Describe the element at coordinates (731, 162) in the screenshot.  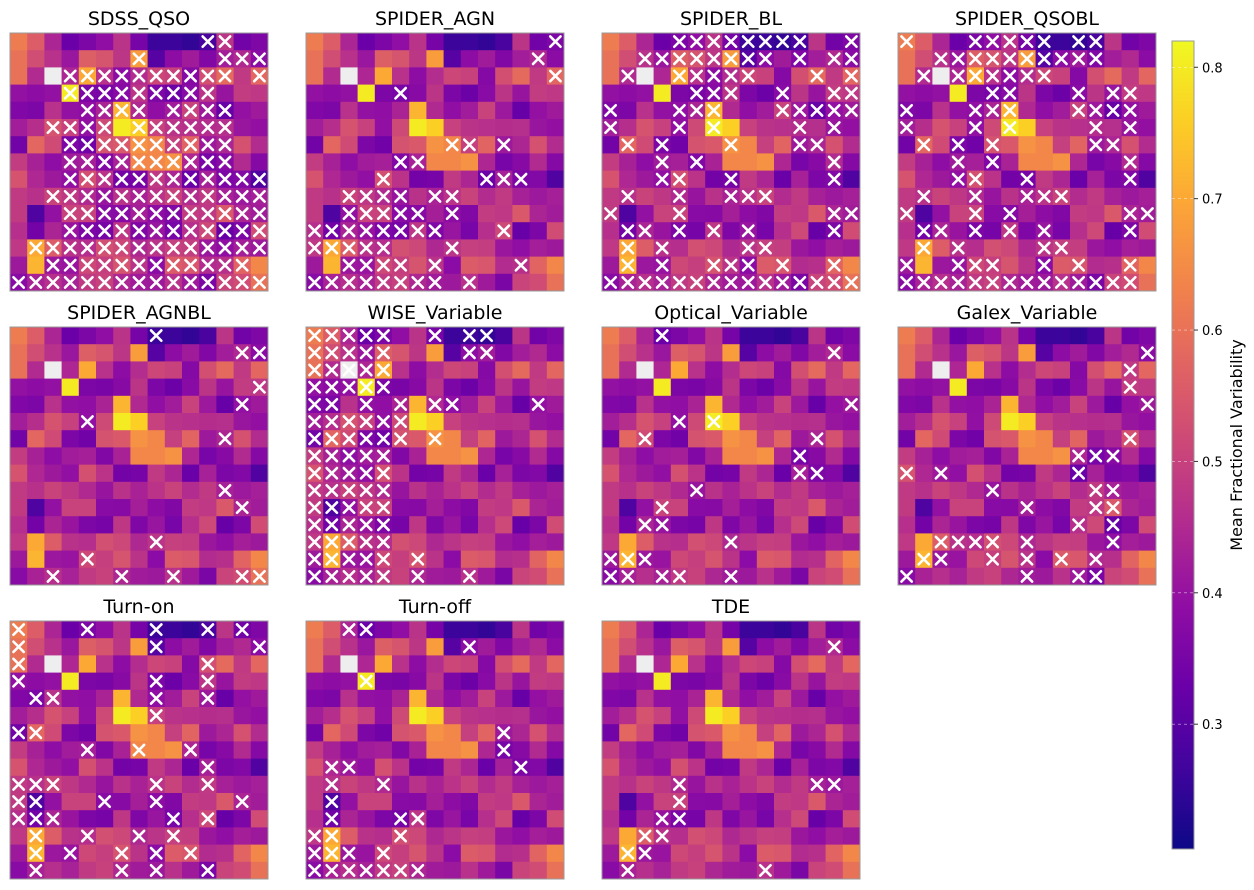
I see `panel-frame` at that location.